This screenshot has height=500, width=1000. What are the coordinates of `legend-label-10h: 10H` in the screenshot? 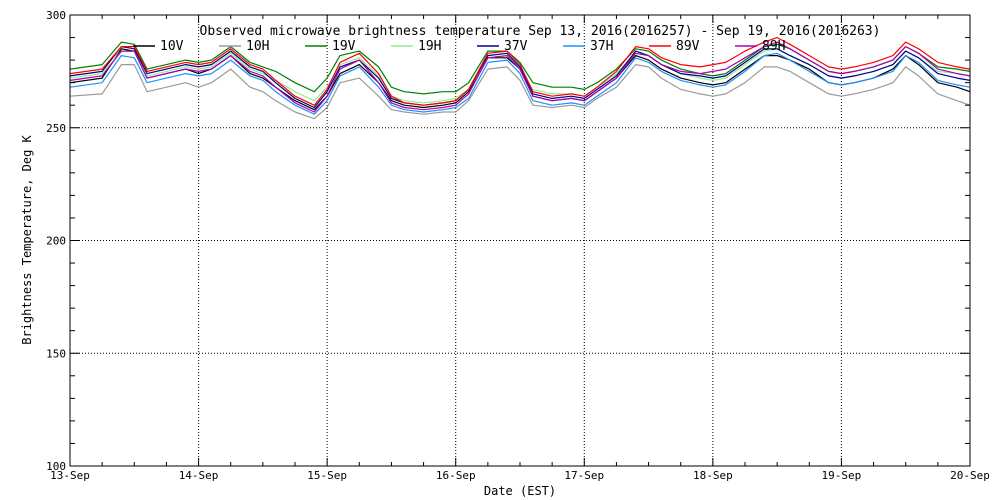 It's located at (257, 46).